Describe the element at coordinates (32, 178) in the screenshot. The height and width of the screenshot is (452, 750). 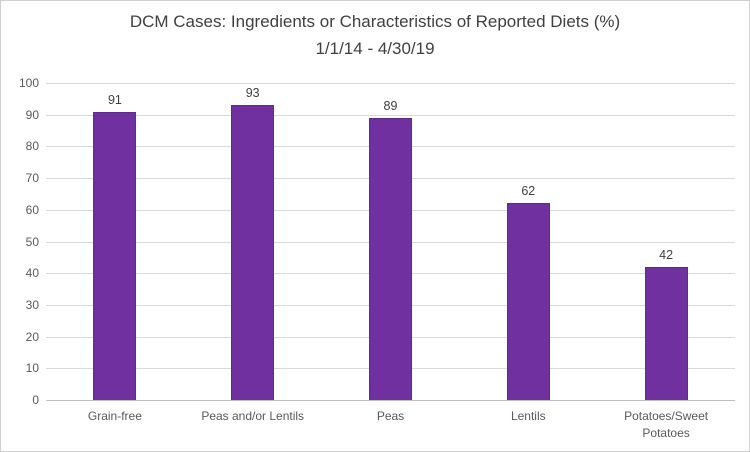
I see `y-tick-label-70: 70` at that location.